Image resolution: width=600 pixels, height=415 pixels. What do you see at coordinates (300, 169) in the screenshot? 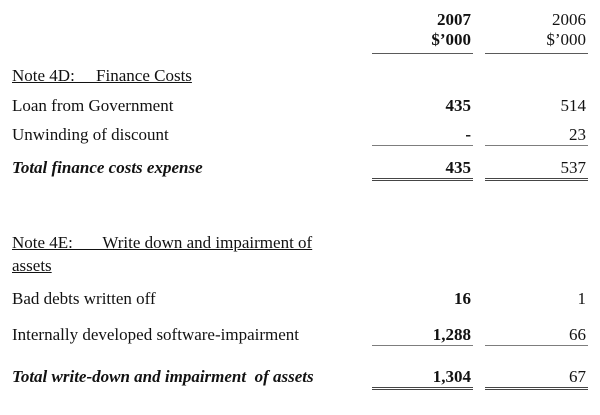
I see `table-row-total-finance-costs: Total finance costs expense 435 537` at bounding box center [300, 169].